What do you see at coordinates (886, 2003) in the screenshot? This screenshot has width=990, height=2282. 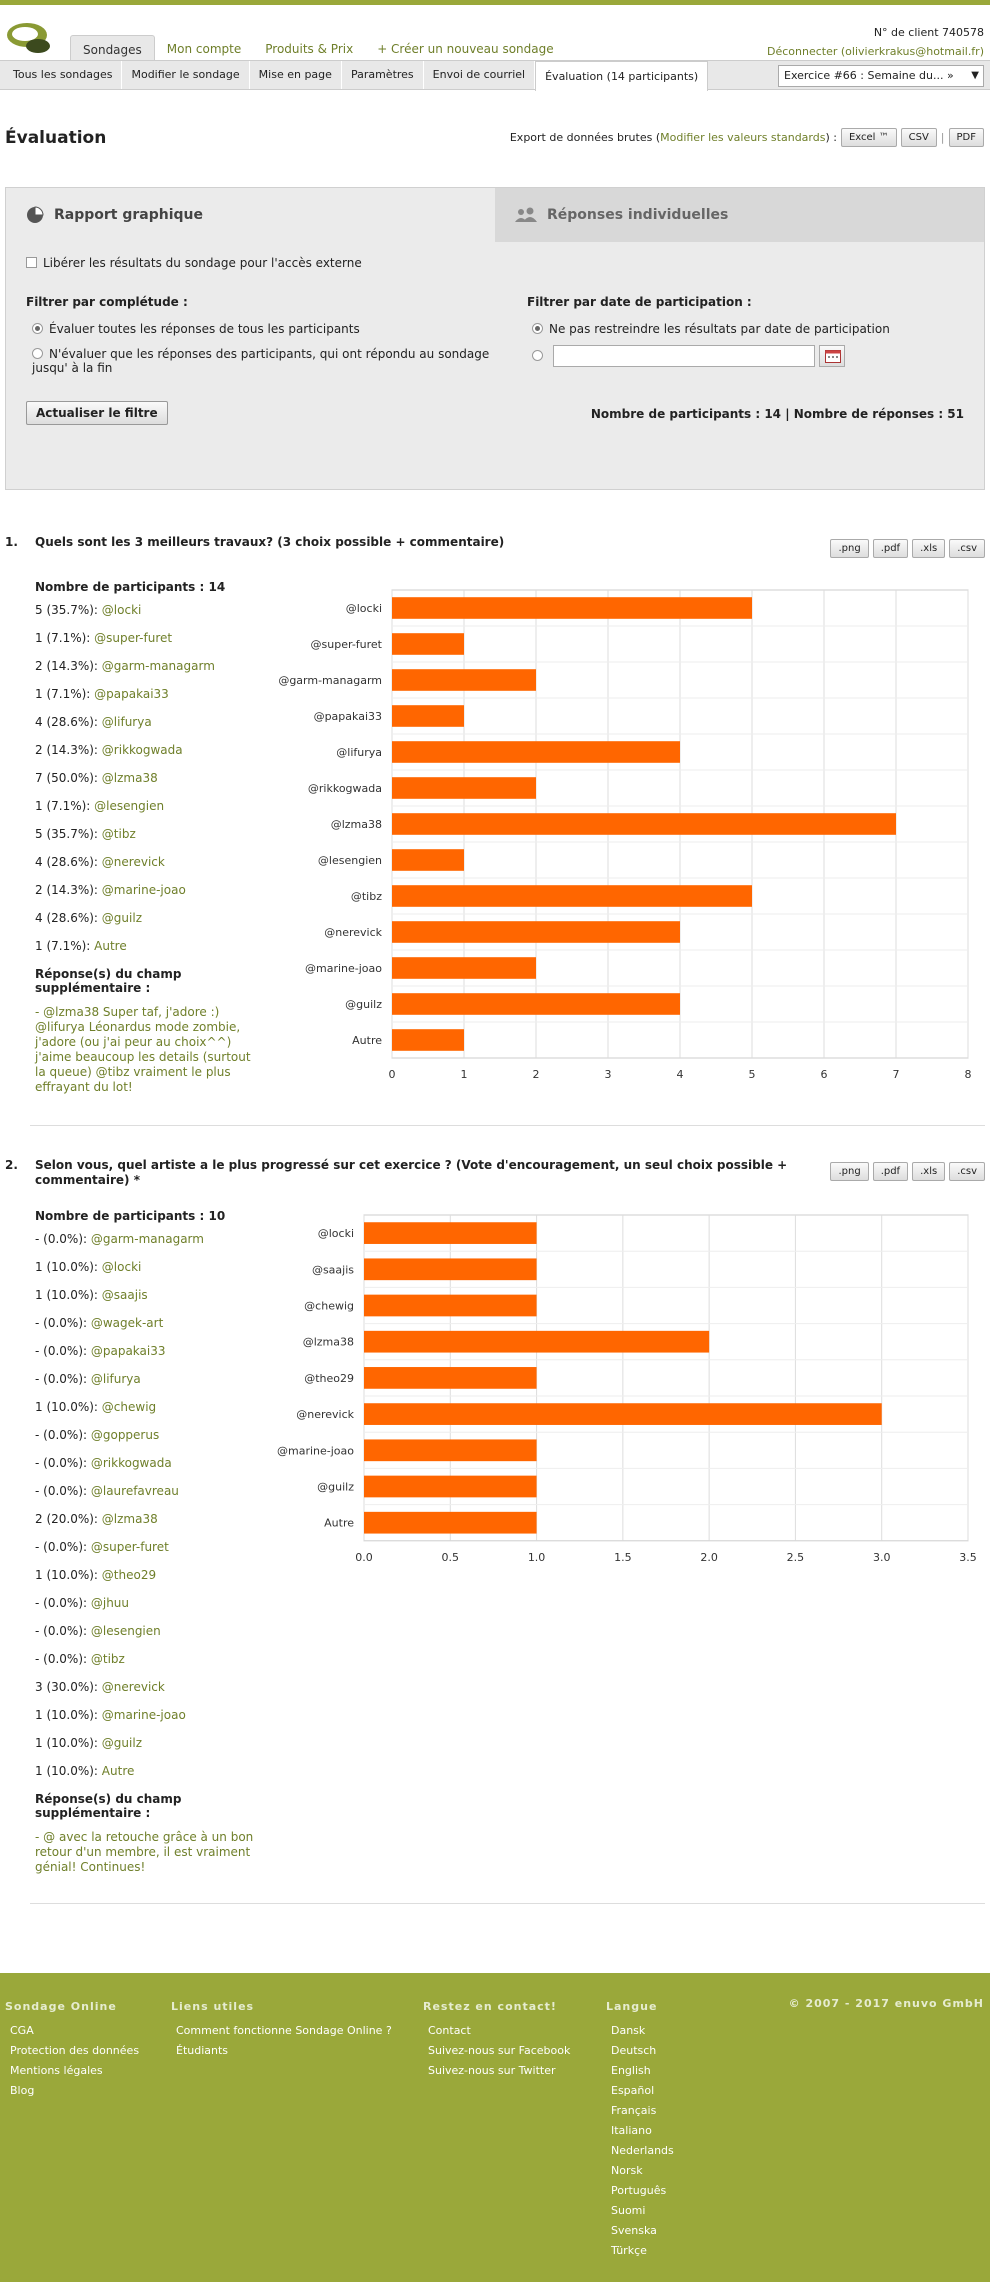 I see `copyright: © 2007 - 2017 enuvo GmbH` at bounding box center [886, 2003].